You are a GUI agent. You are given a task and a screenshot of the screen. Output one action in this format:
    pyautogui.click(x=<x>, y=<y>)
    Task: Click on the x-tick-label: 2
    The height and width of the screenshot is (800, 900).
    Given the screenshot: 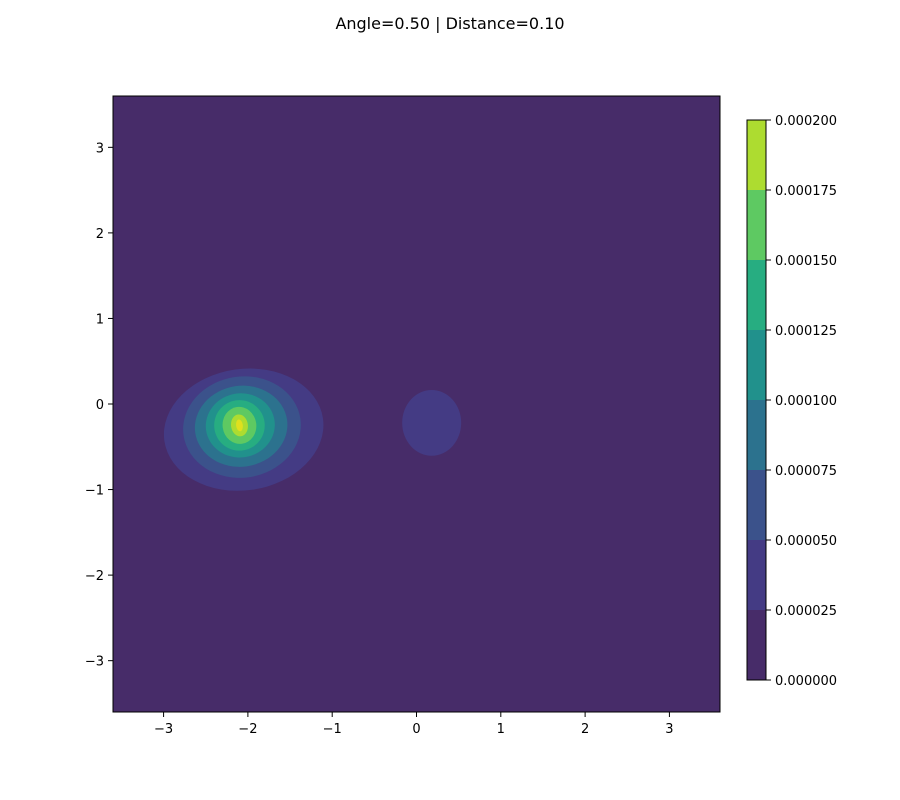 What is the action you would take?
    pyautogui.click(x=585, y=729)
    